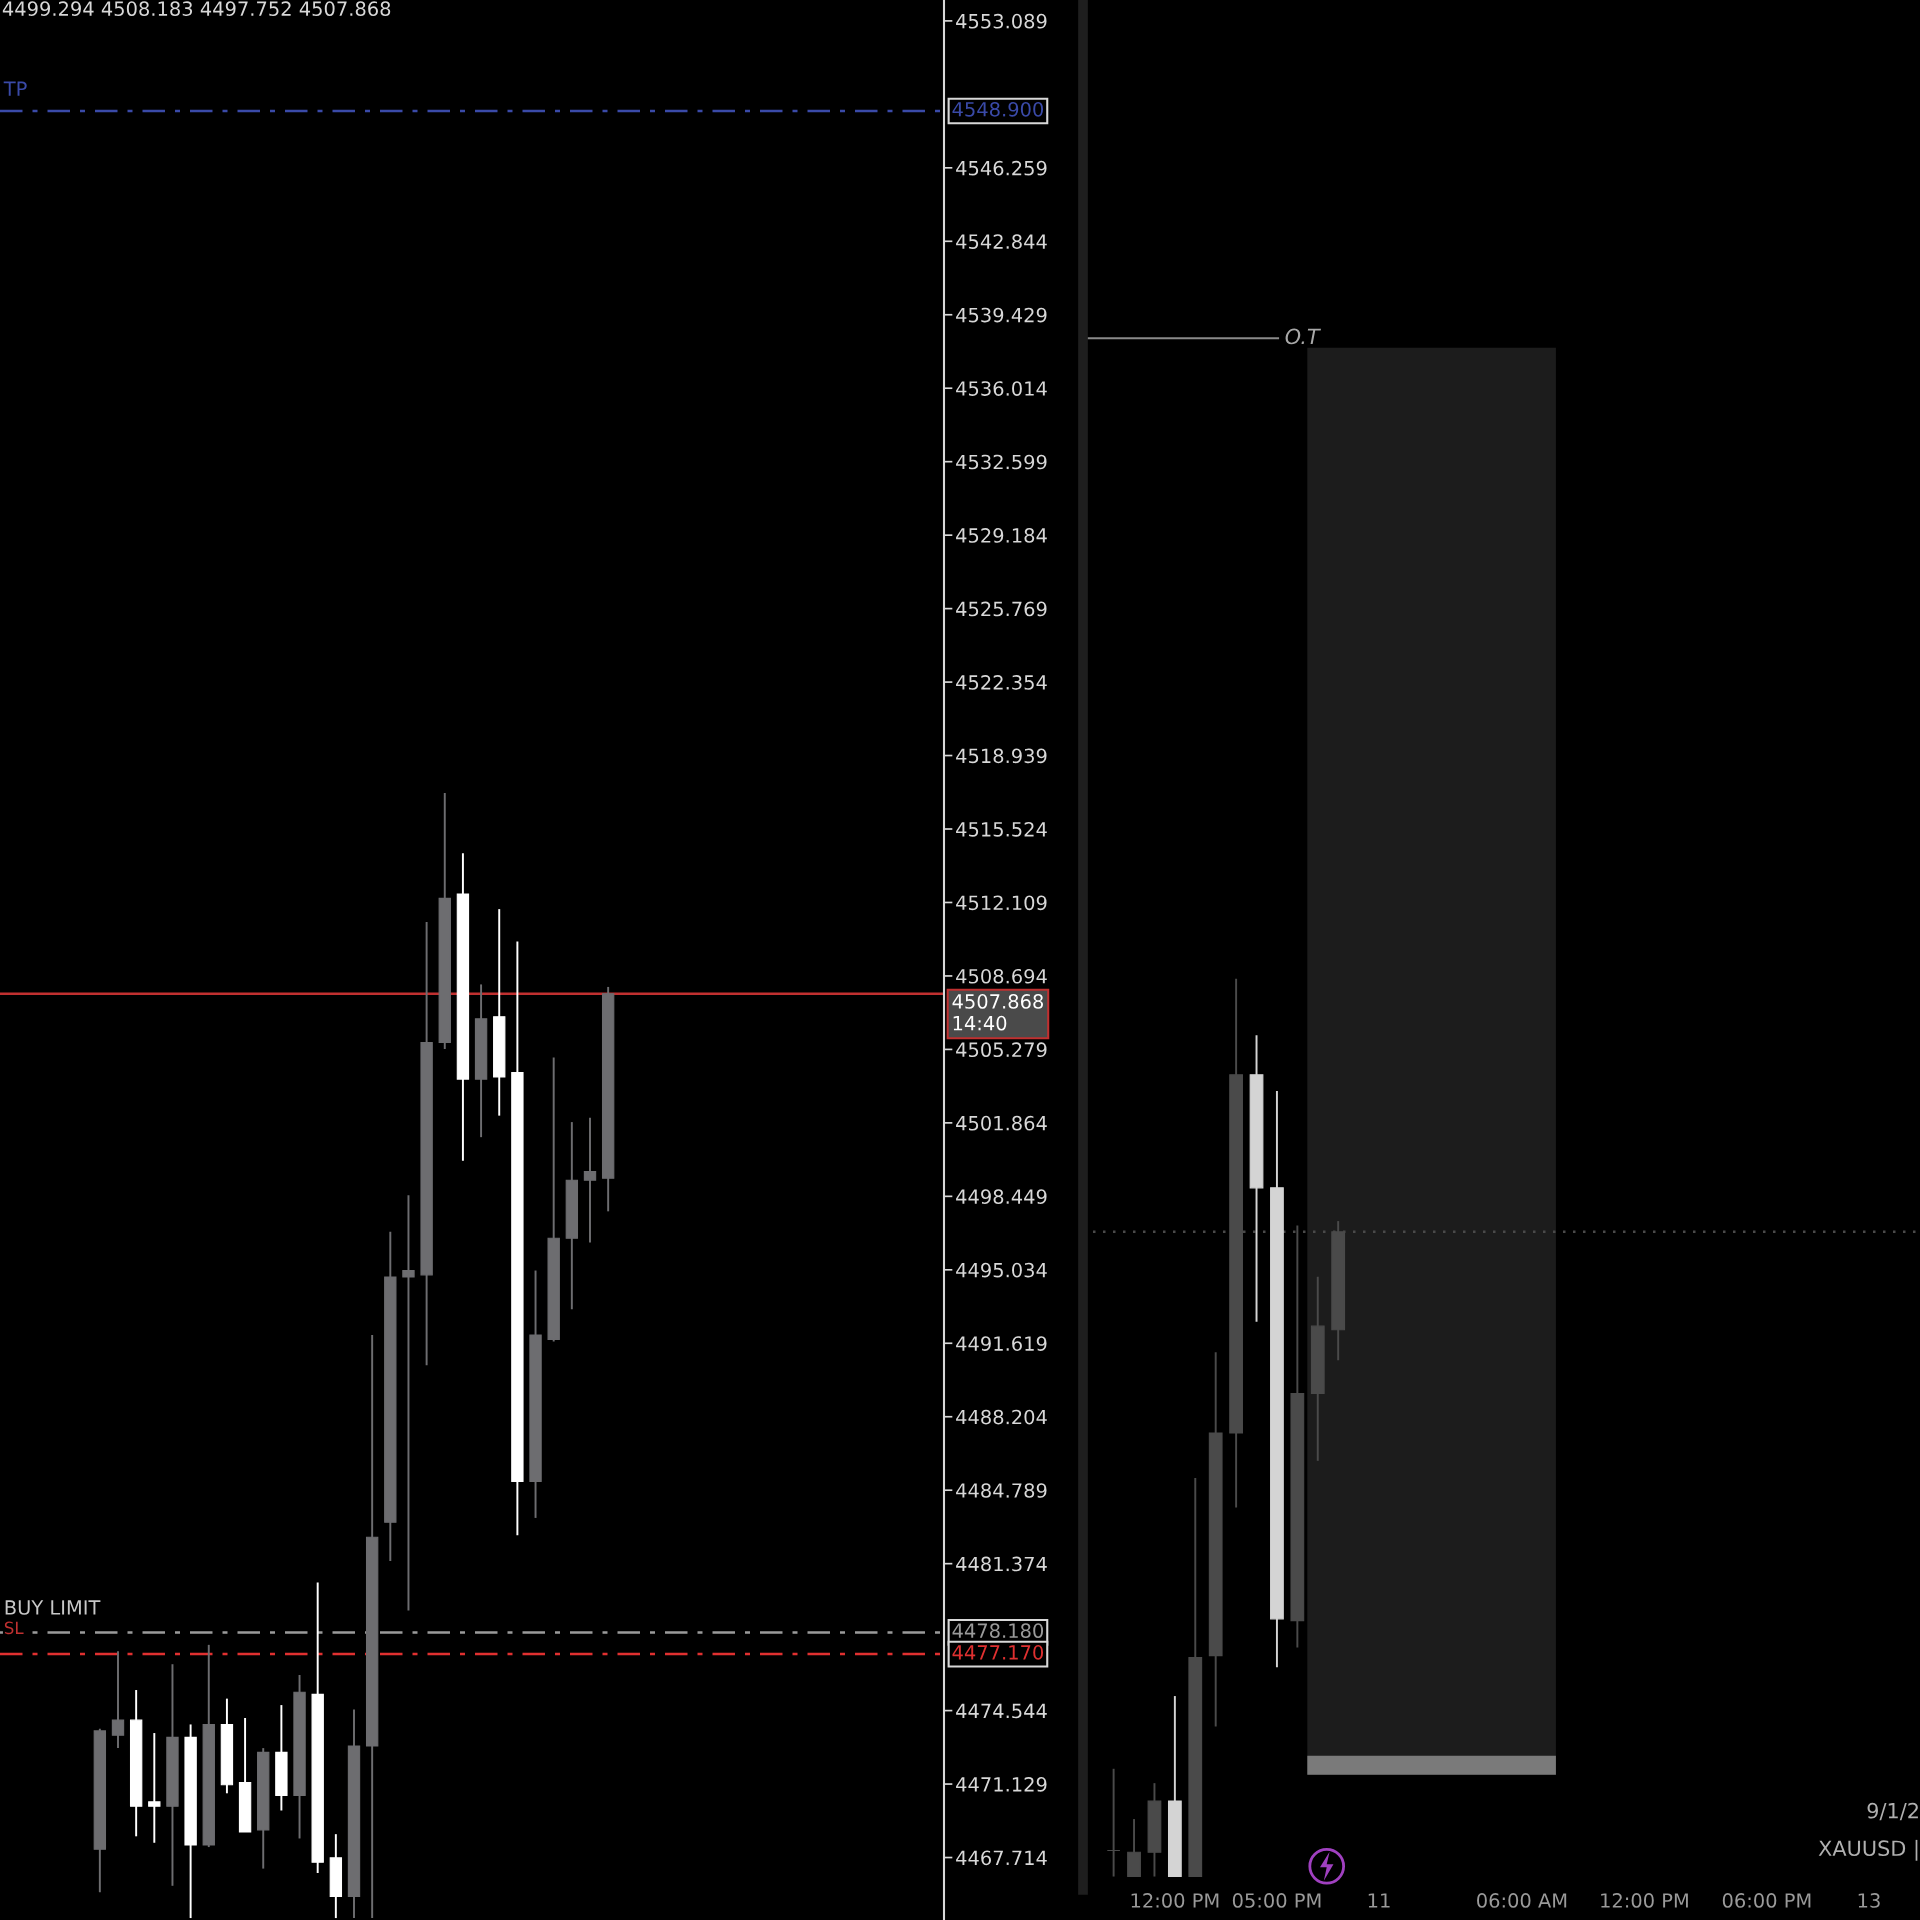 This screenshot has height=1920, width=1920. What do you see at coordinates (1303, 336) in the screenshot?
I see `text: O.T` at bounding box center [1303, 336].